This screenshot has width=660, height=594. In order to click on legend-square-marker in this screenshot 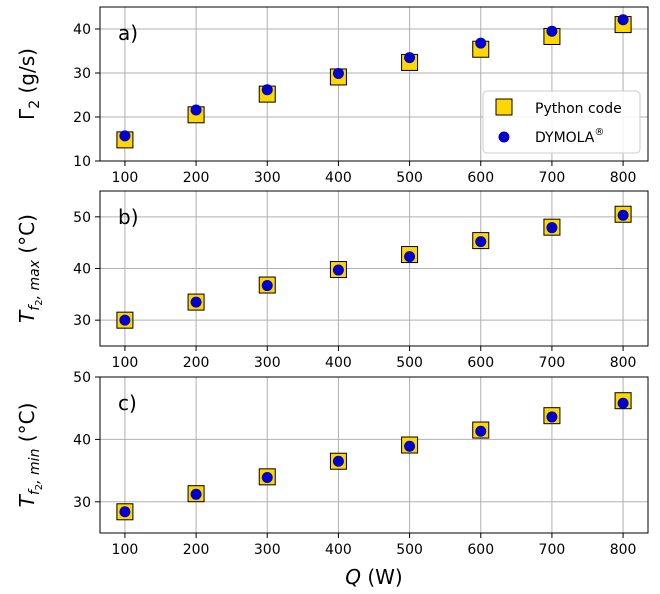, I will do `click(504, 107)`.